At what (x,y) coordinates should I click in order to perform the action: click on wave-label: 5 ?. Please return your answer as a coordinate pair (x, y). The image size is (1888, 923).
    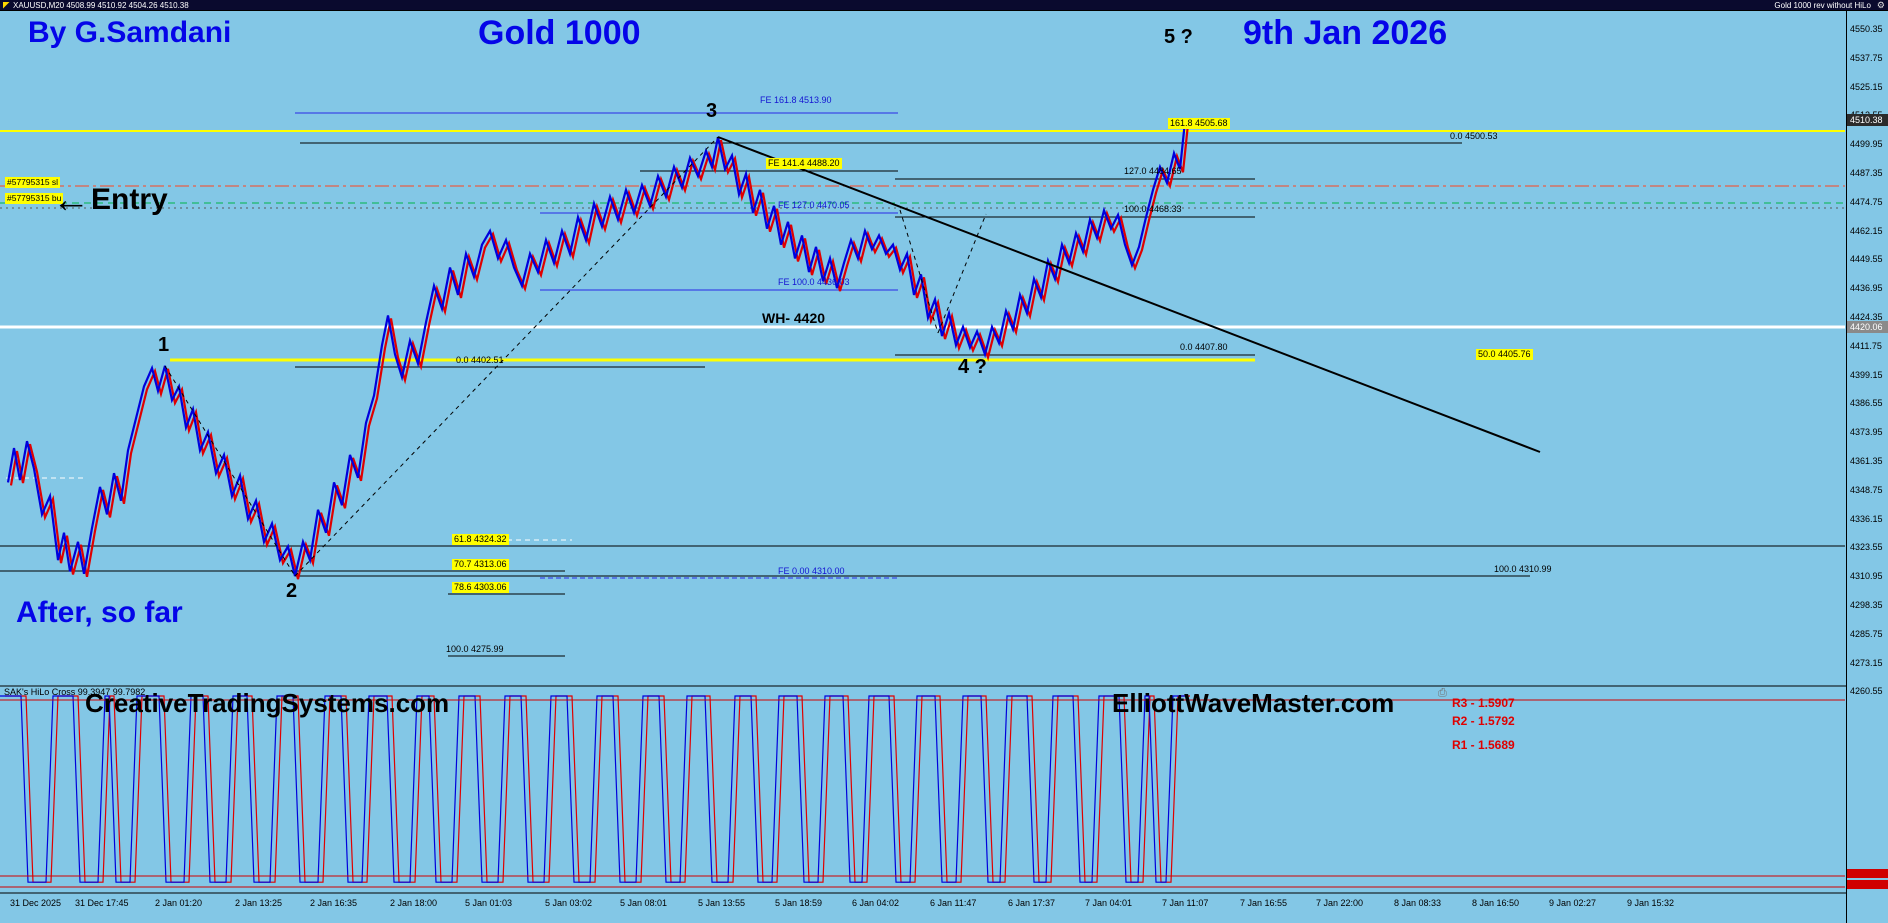
    Looking at the image, I should click on (1178, 37).